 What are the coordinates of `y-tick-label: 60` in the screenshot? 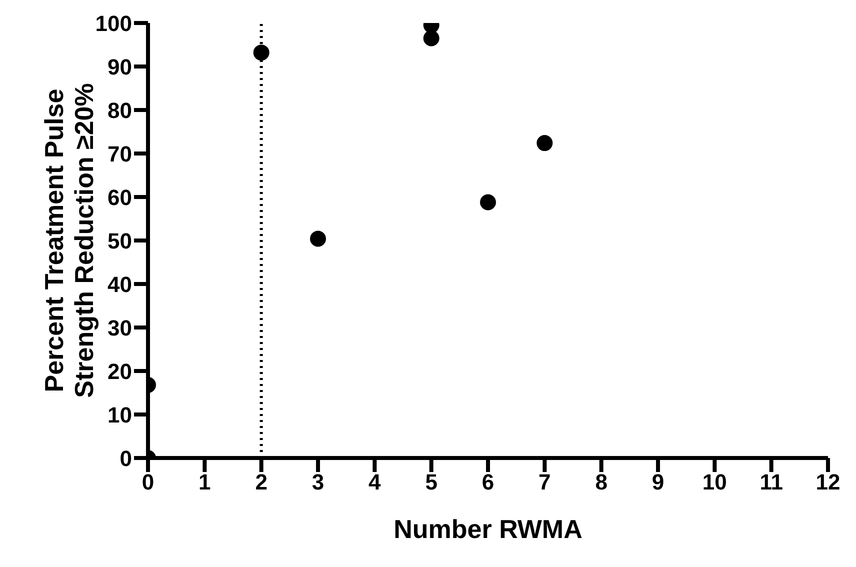 It's located at (120, 197).